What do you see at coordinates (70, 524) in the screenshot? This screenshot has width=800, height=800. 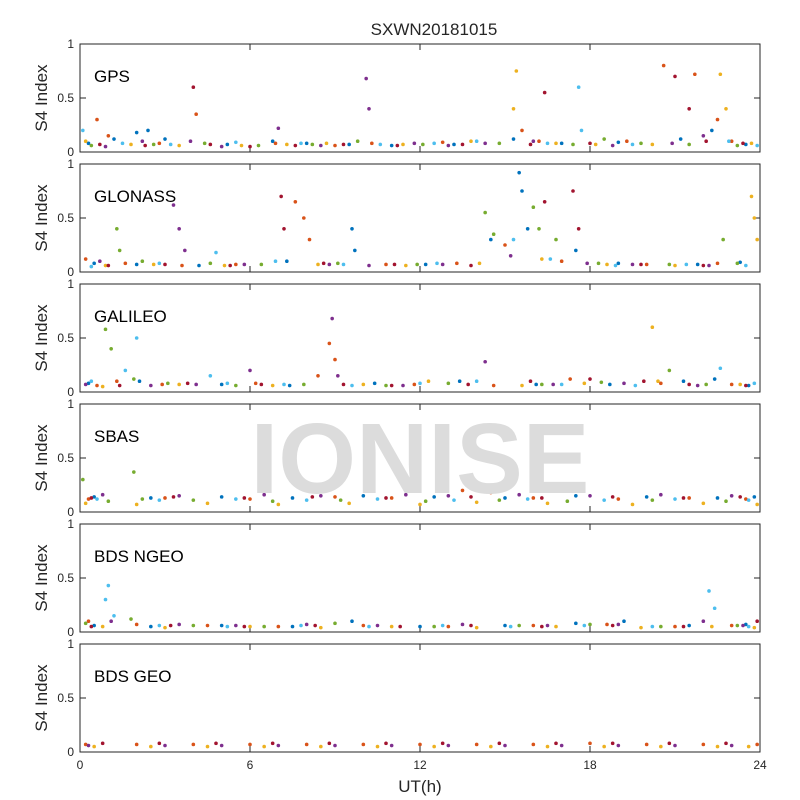 I see `y-tick-label: 1` at bounding box center [70, 524].